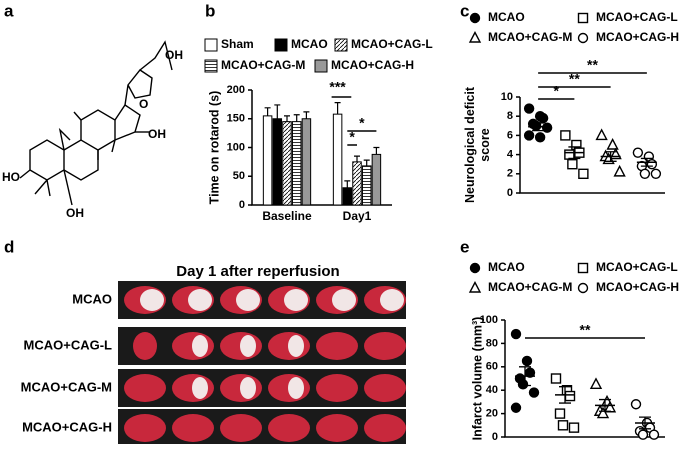  I want to click on y-tick-label: 6, so click(510, 135).